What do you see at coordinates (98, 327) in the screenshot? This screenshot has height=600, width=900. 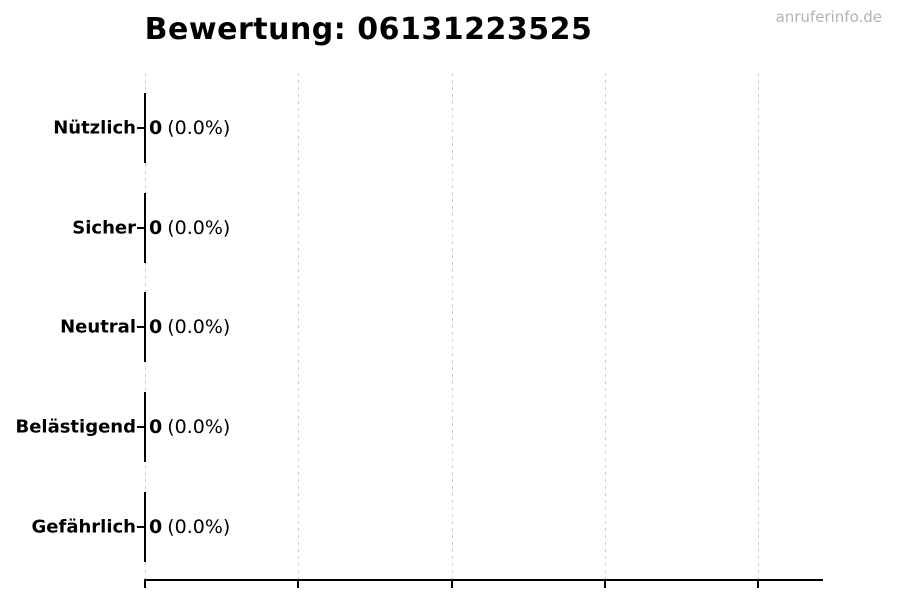 I see `category-label: Neutral` at bounding box center [98, 327].